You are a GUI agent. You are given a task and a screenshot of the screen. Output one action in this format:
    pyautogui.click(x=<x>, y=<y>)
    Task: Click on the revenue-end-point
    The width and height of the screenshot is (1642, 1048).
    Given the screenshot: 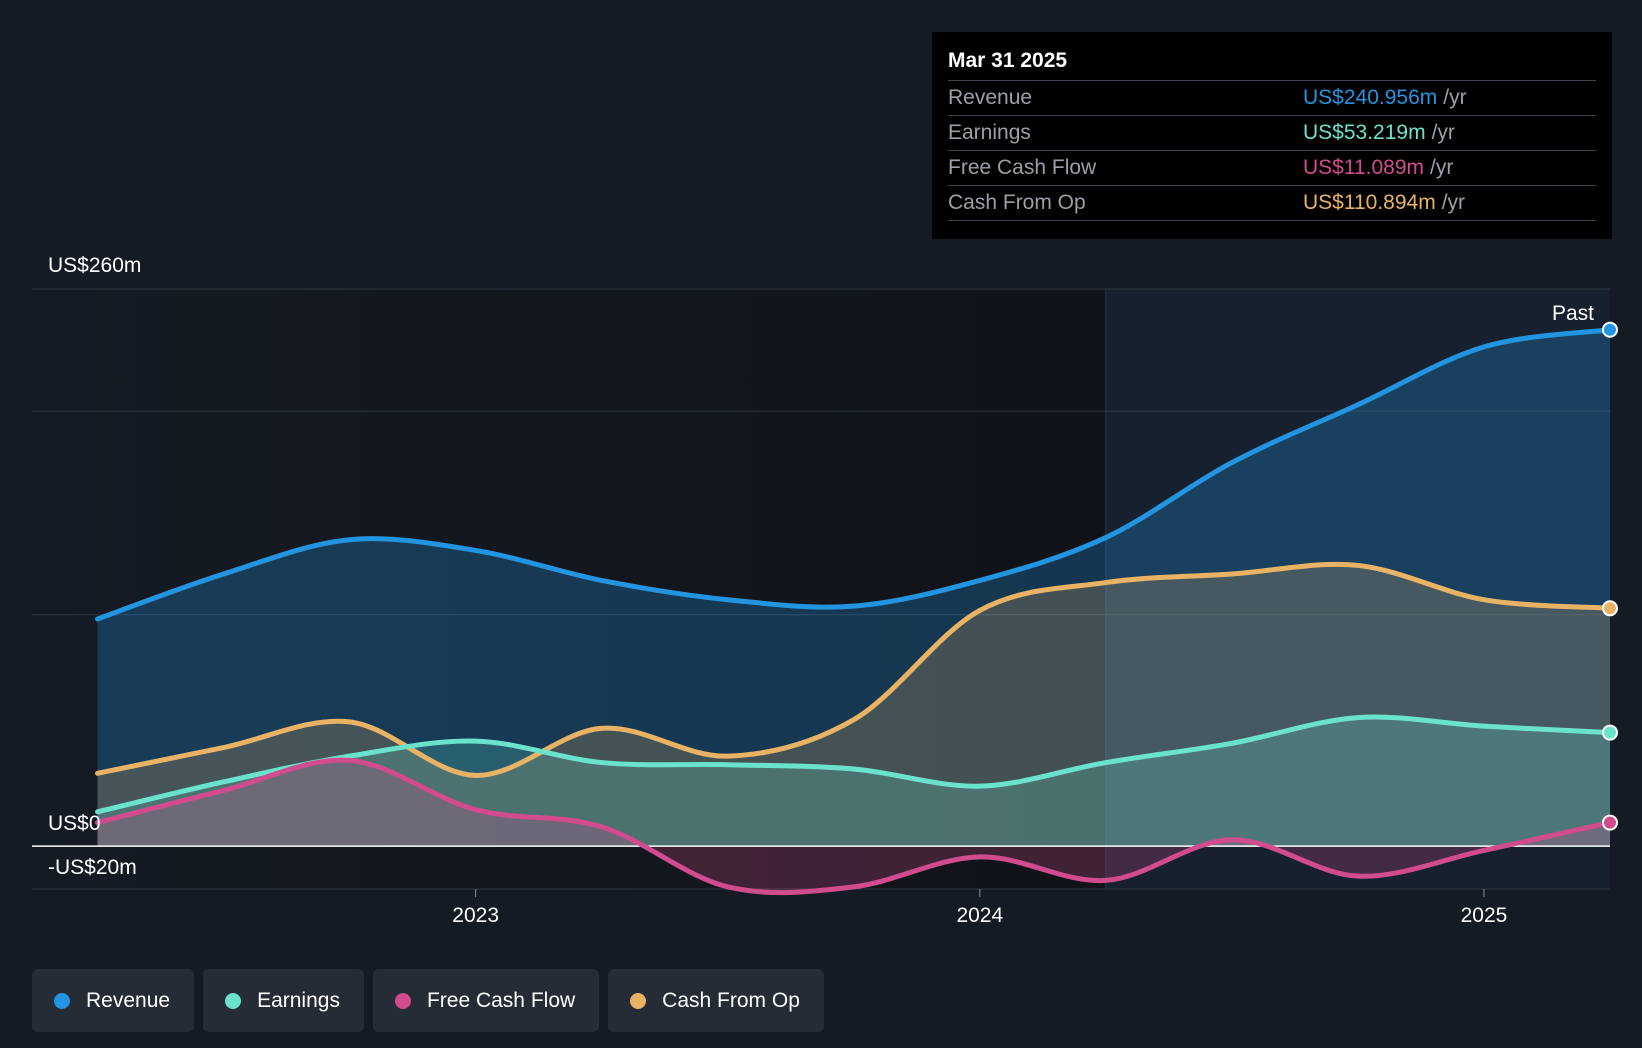 What is the action you would take?
    pyautogui.click(x=1610, y=329)
    